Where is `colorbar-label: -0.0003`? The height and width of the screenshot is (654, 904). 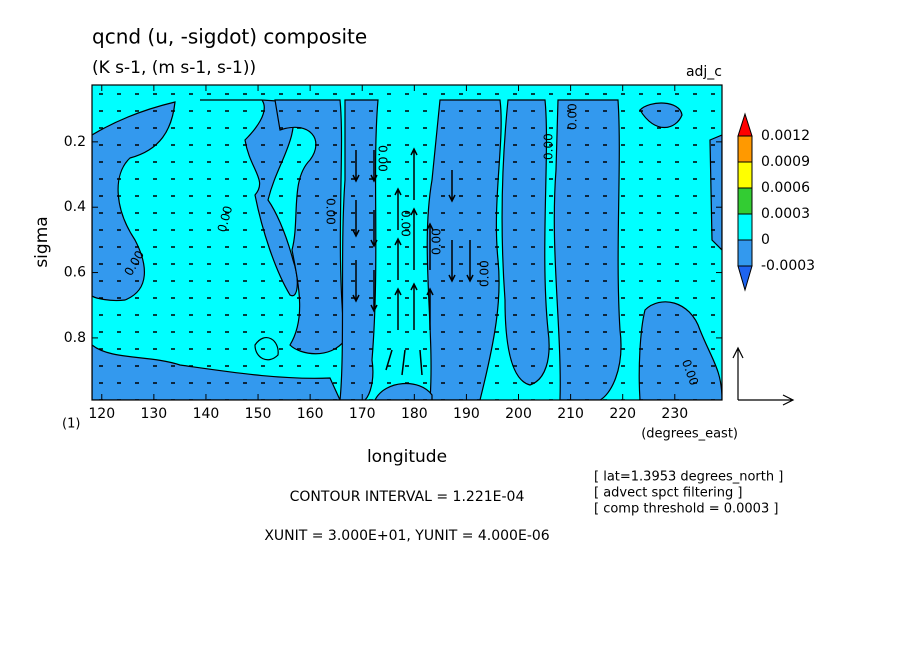
colorbar-label: -0.0003 is located at coordinates (788, 266).